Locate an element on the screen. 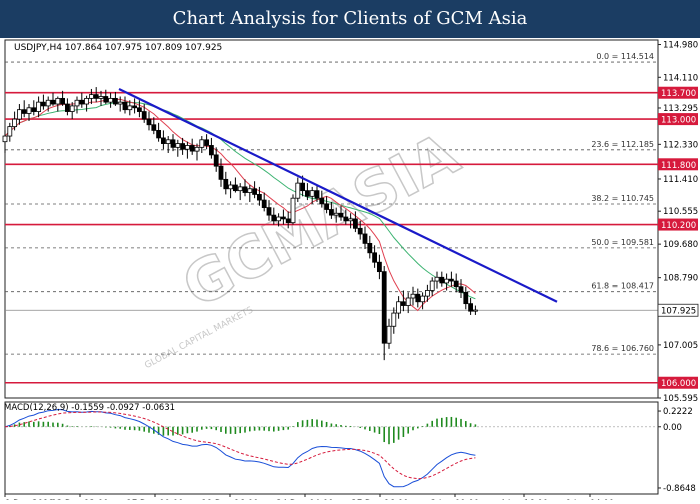 The image size is (700, 504). banner-title: Chart Analysis for Clients of GCM Asia is located at coordinates (350, 19).